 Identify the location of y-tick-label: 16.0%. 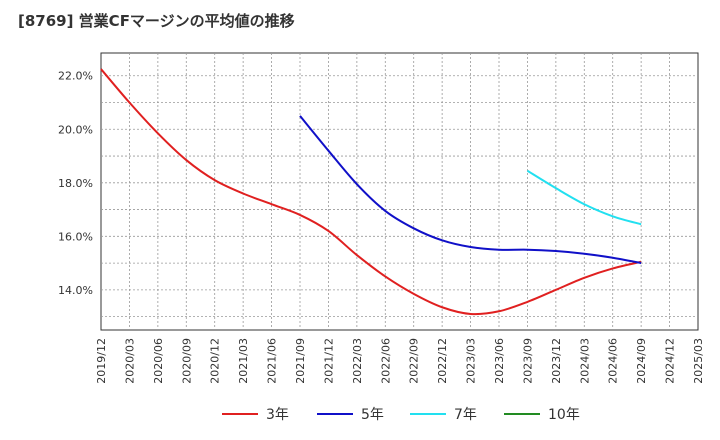
(75, 236).